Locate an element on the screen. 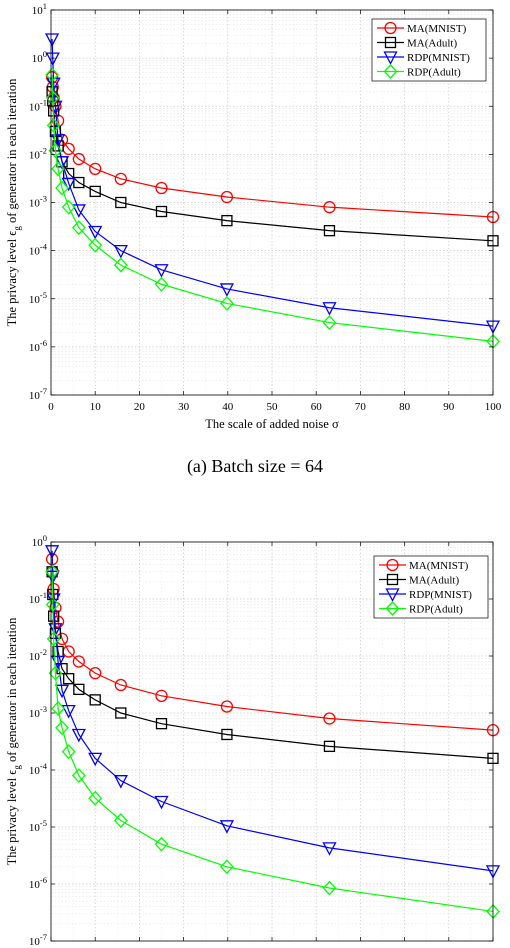  x-tick-label-40: 40 is located at coordinates (228, 407).